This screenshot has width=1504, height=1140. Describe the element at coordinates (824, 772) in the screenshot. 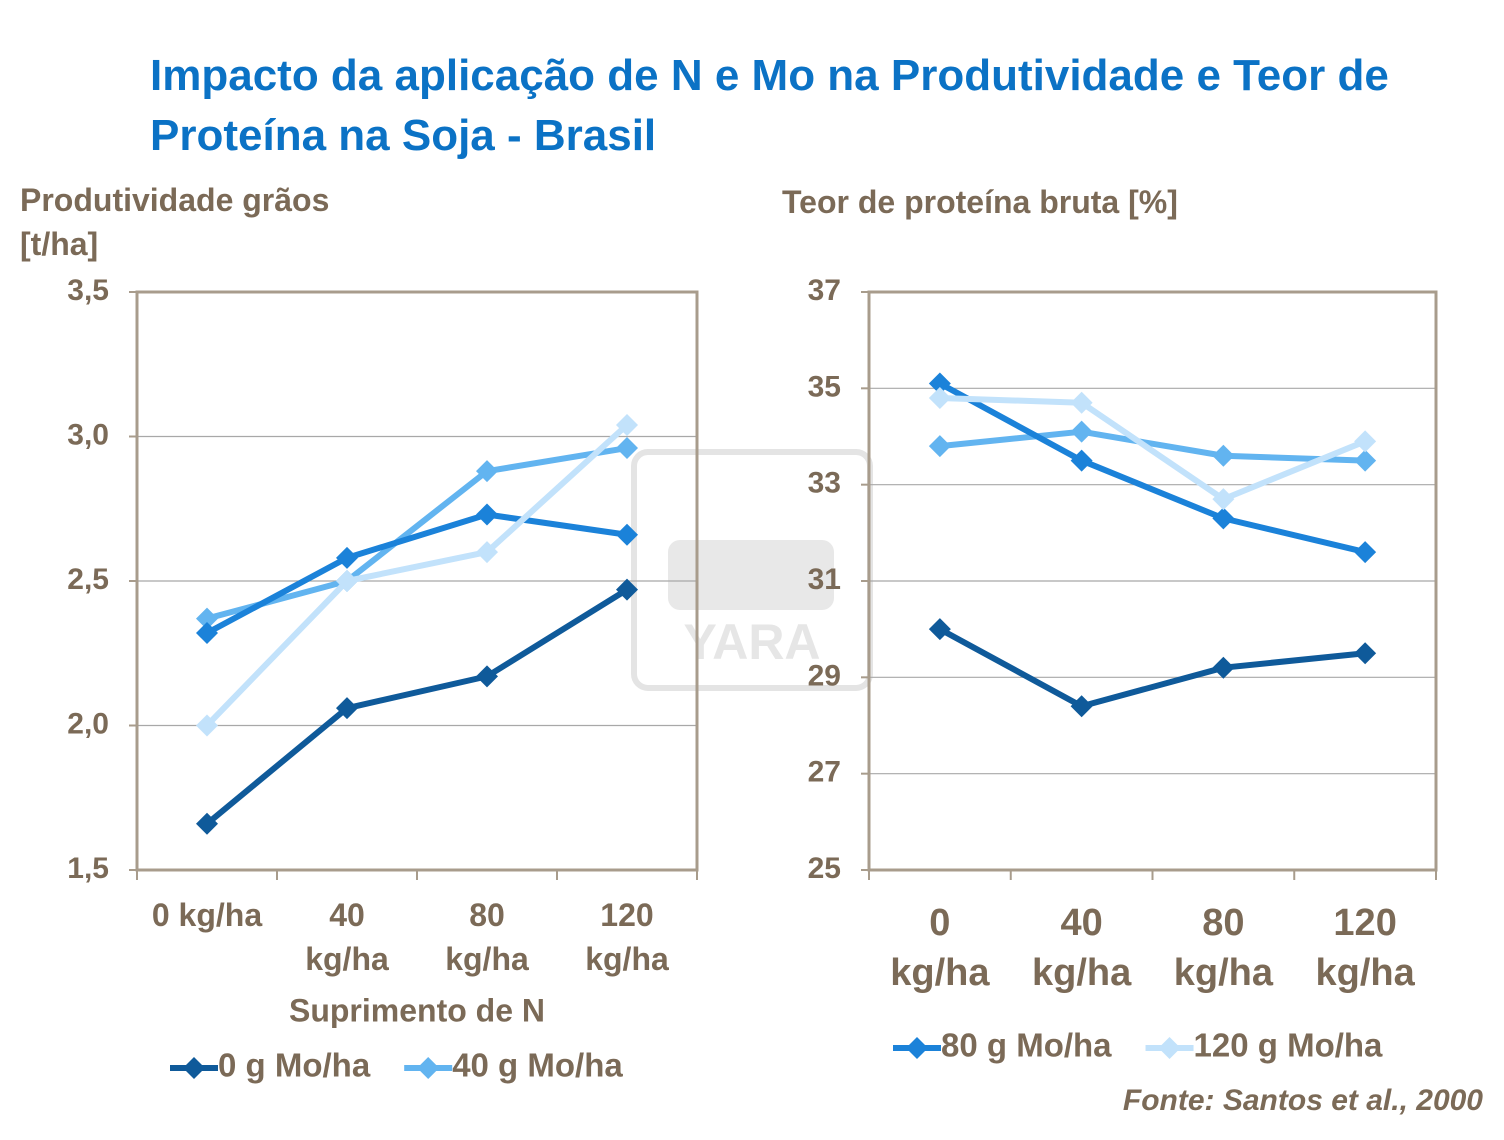

I see `y-tick-label: 27` at that location.